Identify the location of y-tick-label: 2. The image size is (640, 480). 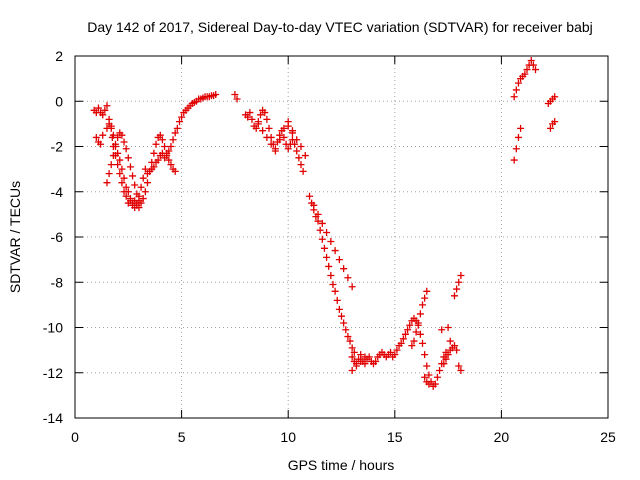
(59, 56).